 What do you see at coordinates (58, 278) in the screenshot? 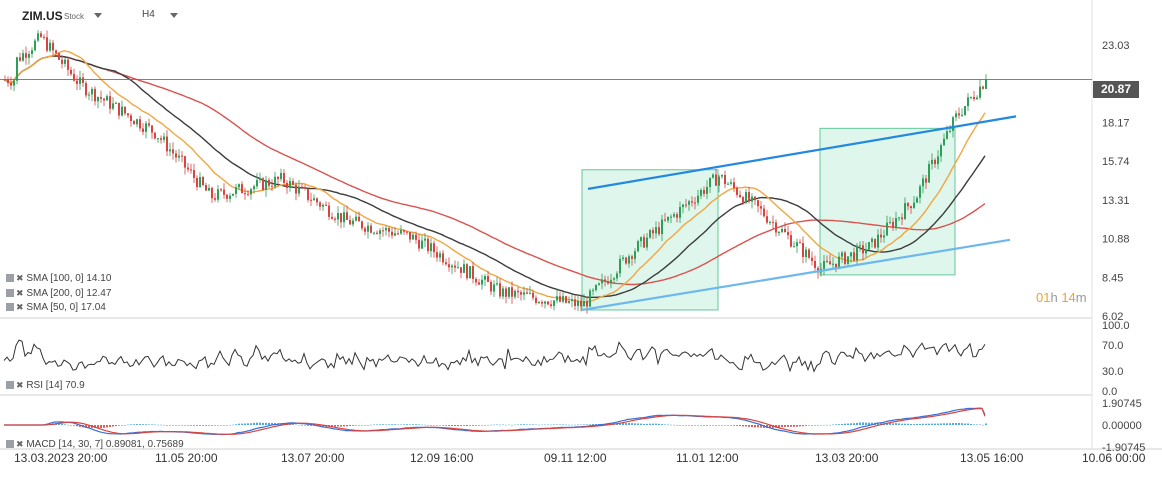
I see `legend-sma100: ✖ SMA [100, 0] 14.10` at bounding box center [58, 278].